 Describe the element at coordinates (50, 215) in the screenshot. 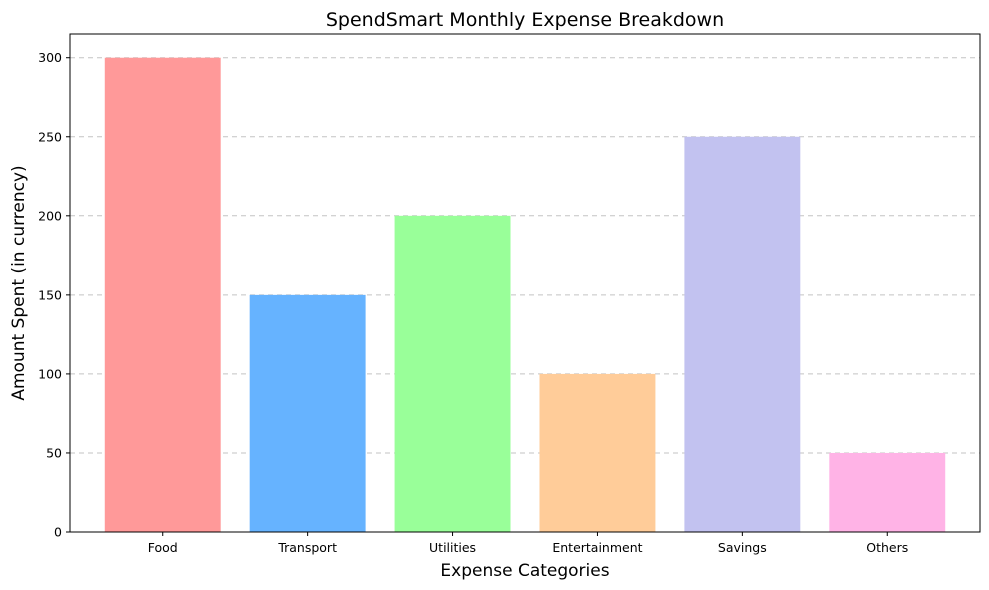

I see `y-tick-label: 200` at that location.